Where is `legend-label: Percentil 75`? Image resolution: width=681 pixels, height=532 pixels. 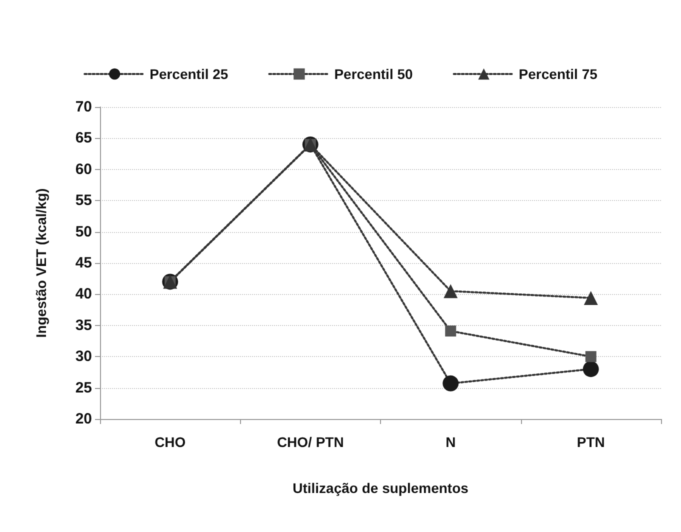
legend-label: Percentil 75 is located at coordinates (558, 74).